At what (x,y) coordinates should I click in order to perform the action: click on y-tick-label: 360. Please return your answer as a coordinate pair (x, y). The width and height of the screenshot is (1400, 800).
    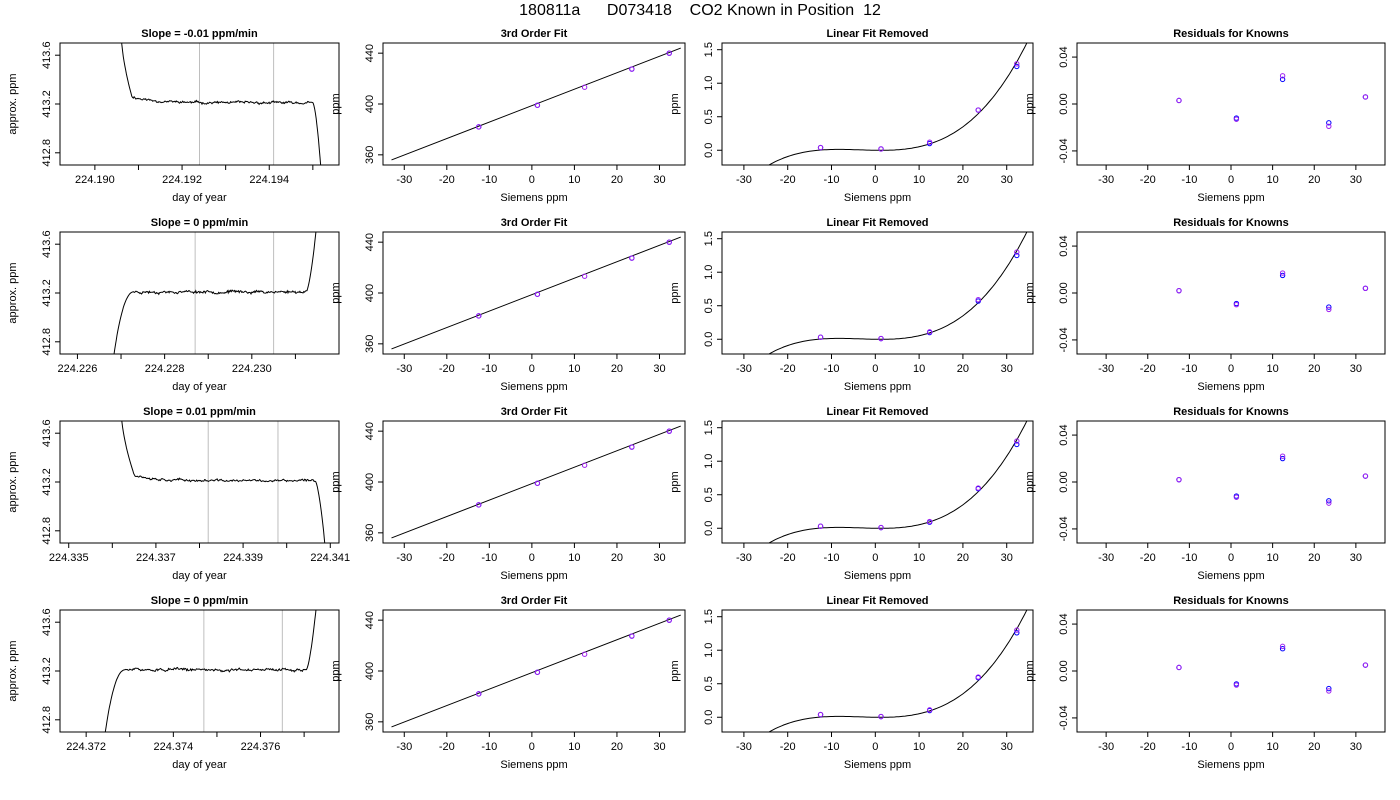
    Looking at the image, I should click on (370, 533).